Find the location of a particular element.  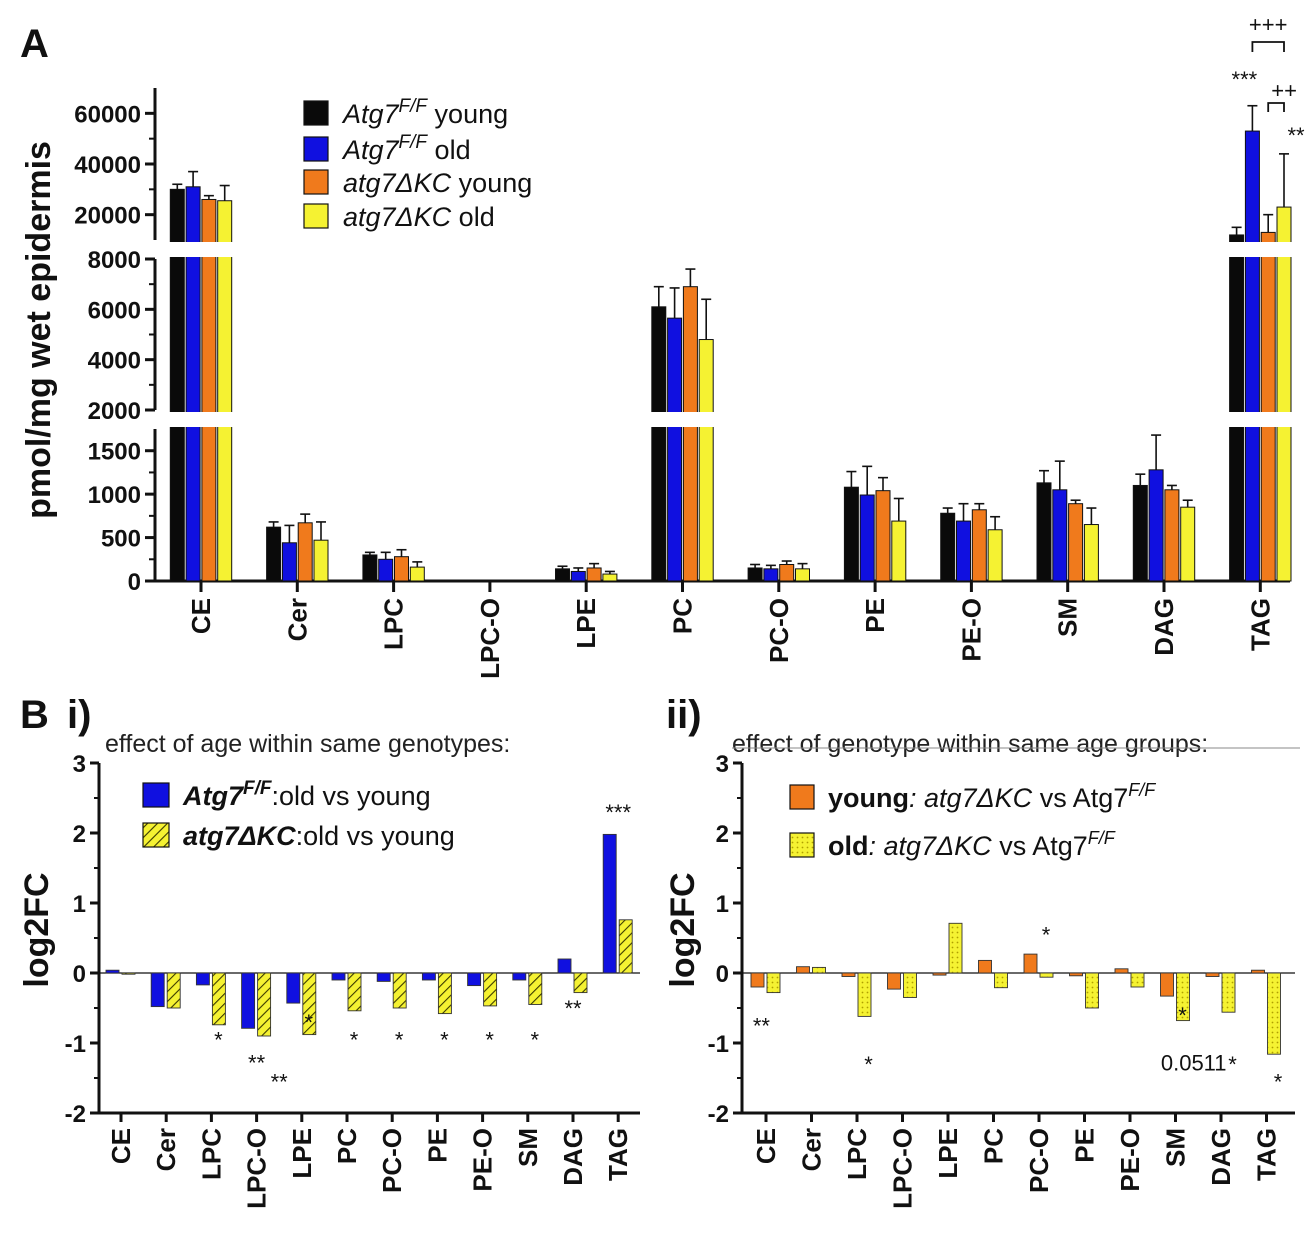

sig-label: 0.0511 is located at coordinates (1194, 1063).